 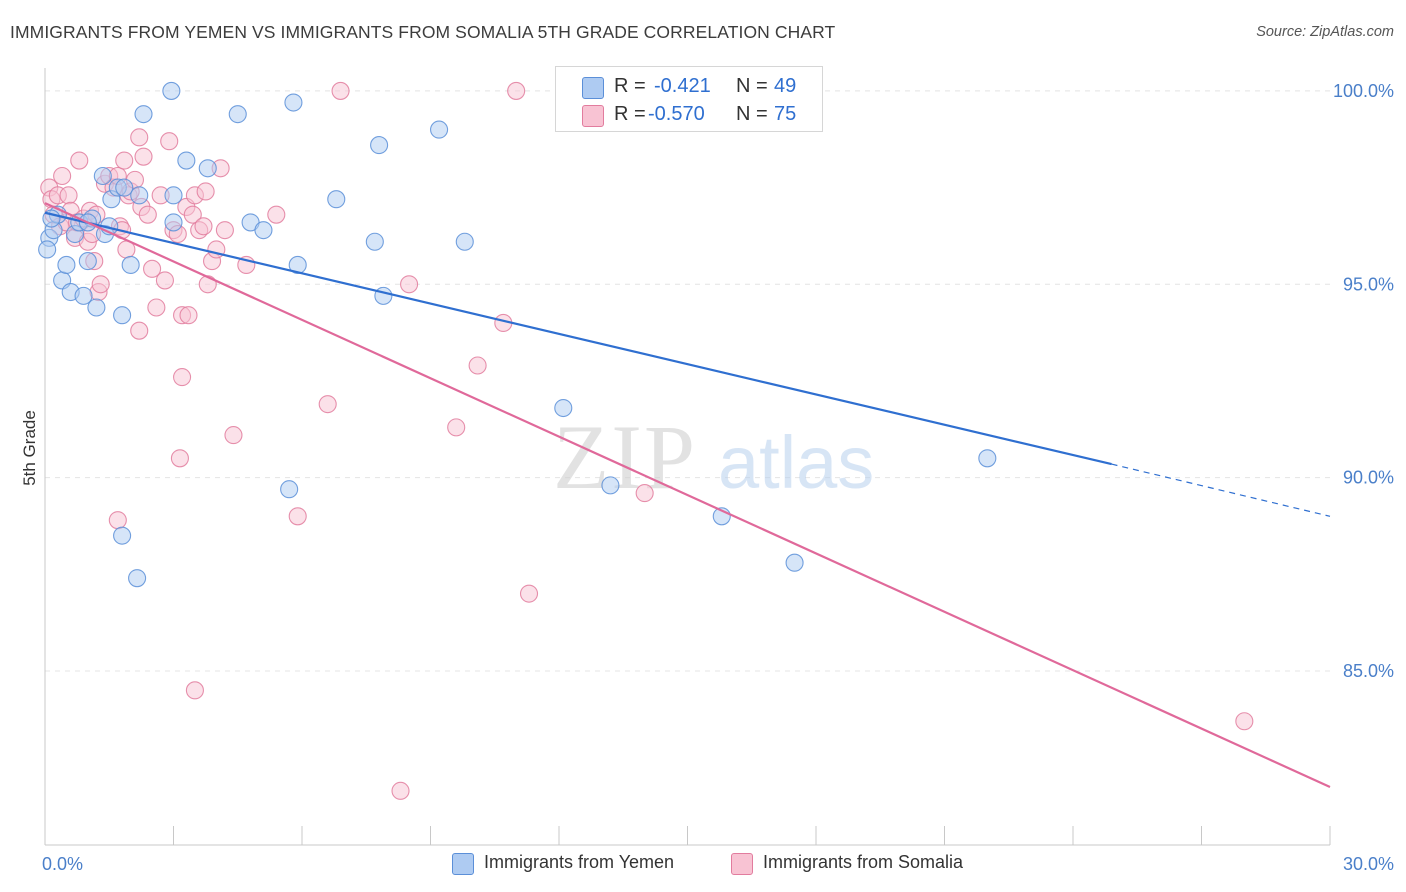 What do you see at coordinates (1325, 32) in the screenshot?
I see `source-label: Source: ZipAtlas.com` at bounding box center [1325, 32].